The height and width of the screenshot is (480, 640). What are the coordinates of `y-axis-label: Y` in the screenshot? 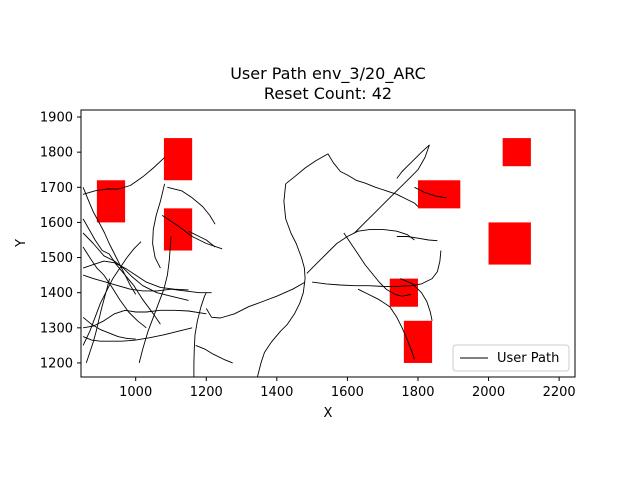 It's located at (21, 243).